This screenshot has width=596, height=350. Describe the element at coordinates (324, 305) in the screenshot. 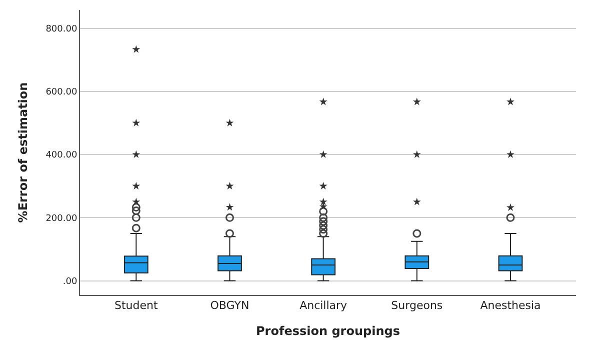

I see `x-tick-label: Ancillary` at that location.